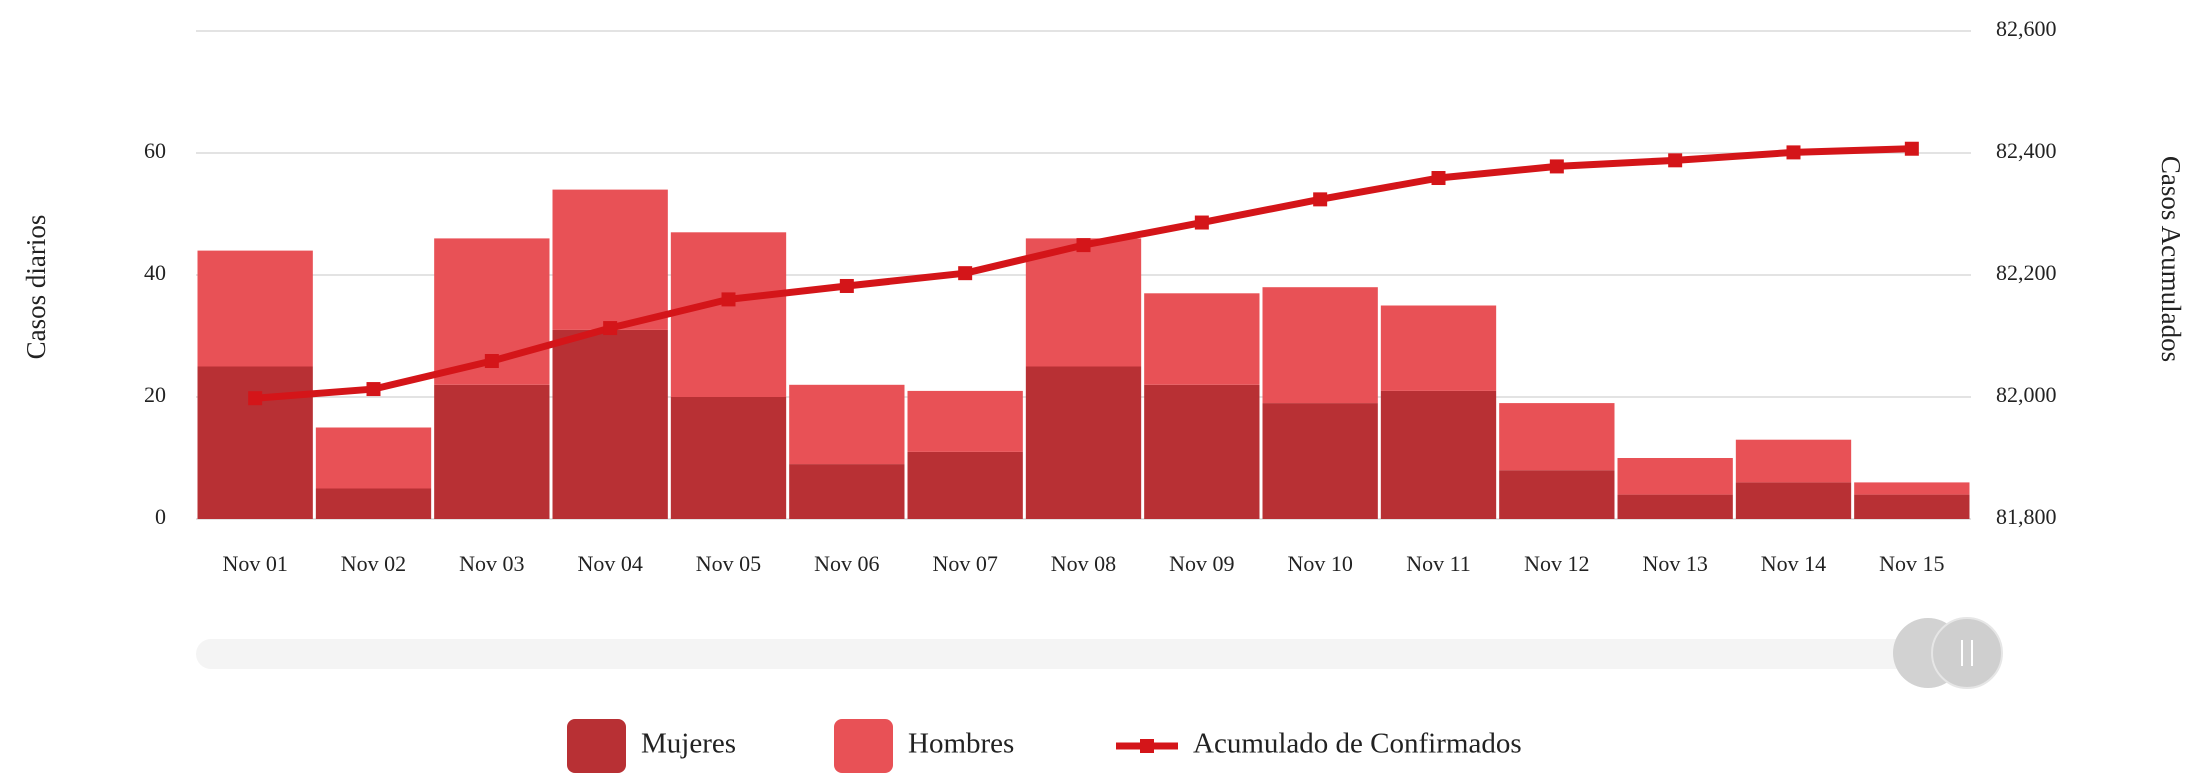 The width and height of the screenshot is (2193, 776). I want to click on legend-label: Mujeres, so click(688, 744).